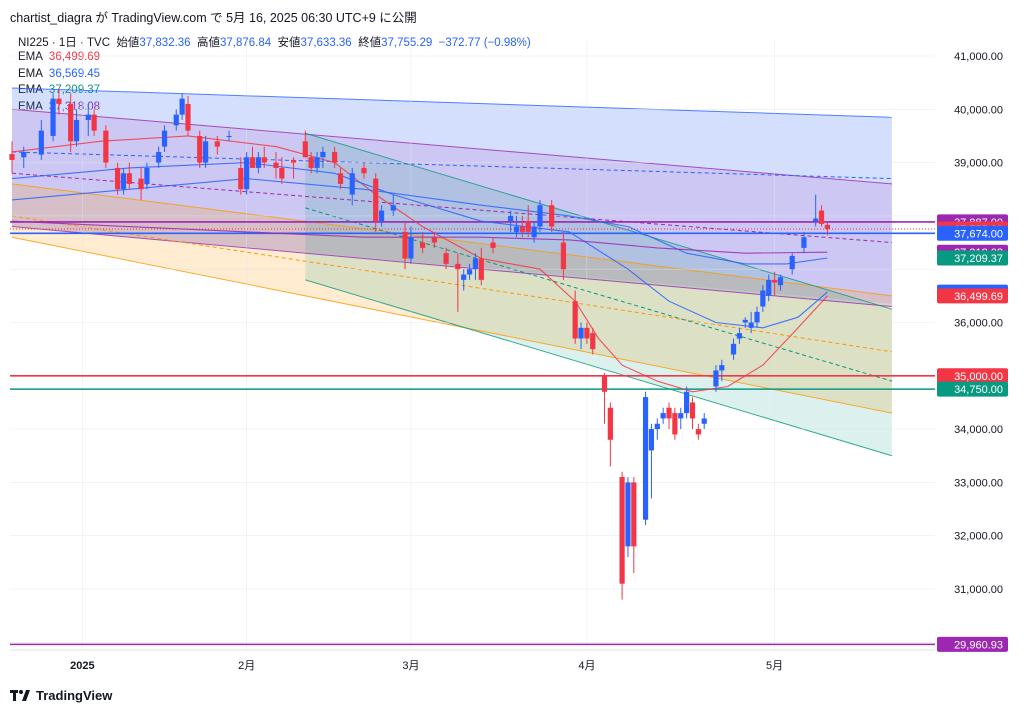 Image resolution: width=1024 pixels, height=713 pixels. What do you see at coordinates (59, 57) in the screenshot?
I see `legend-ema-1: EMA 36,499.69` at bounding box center [59, 57].